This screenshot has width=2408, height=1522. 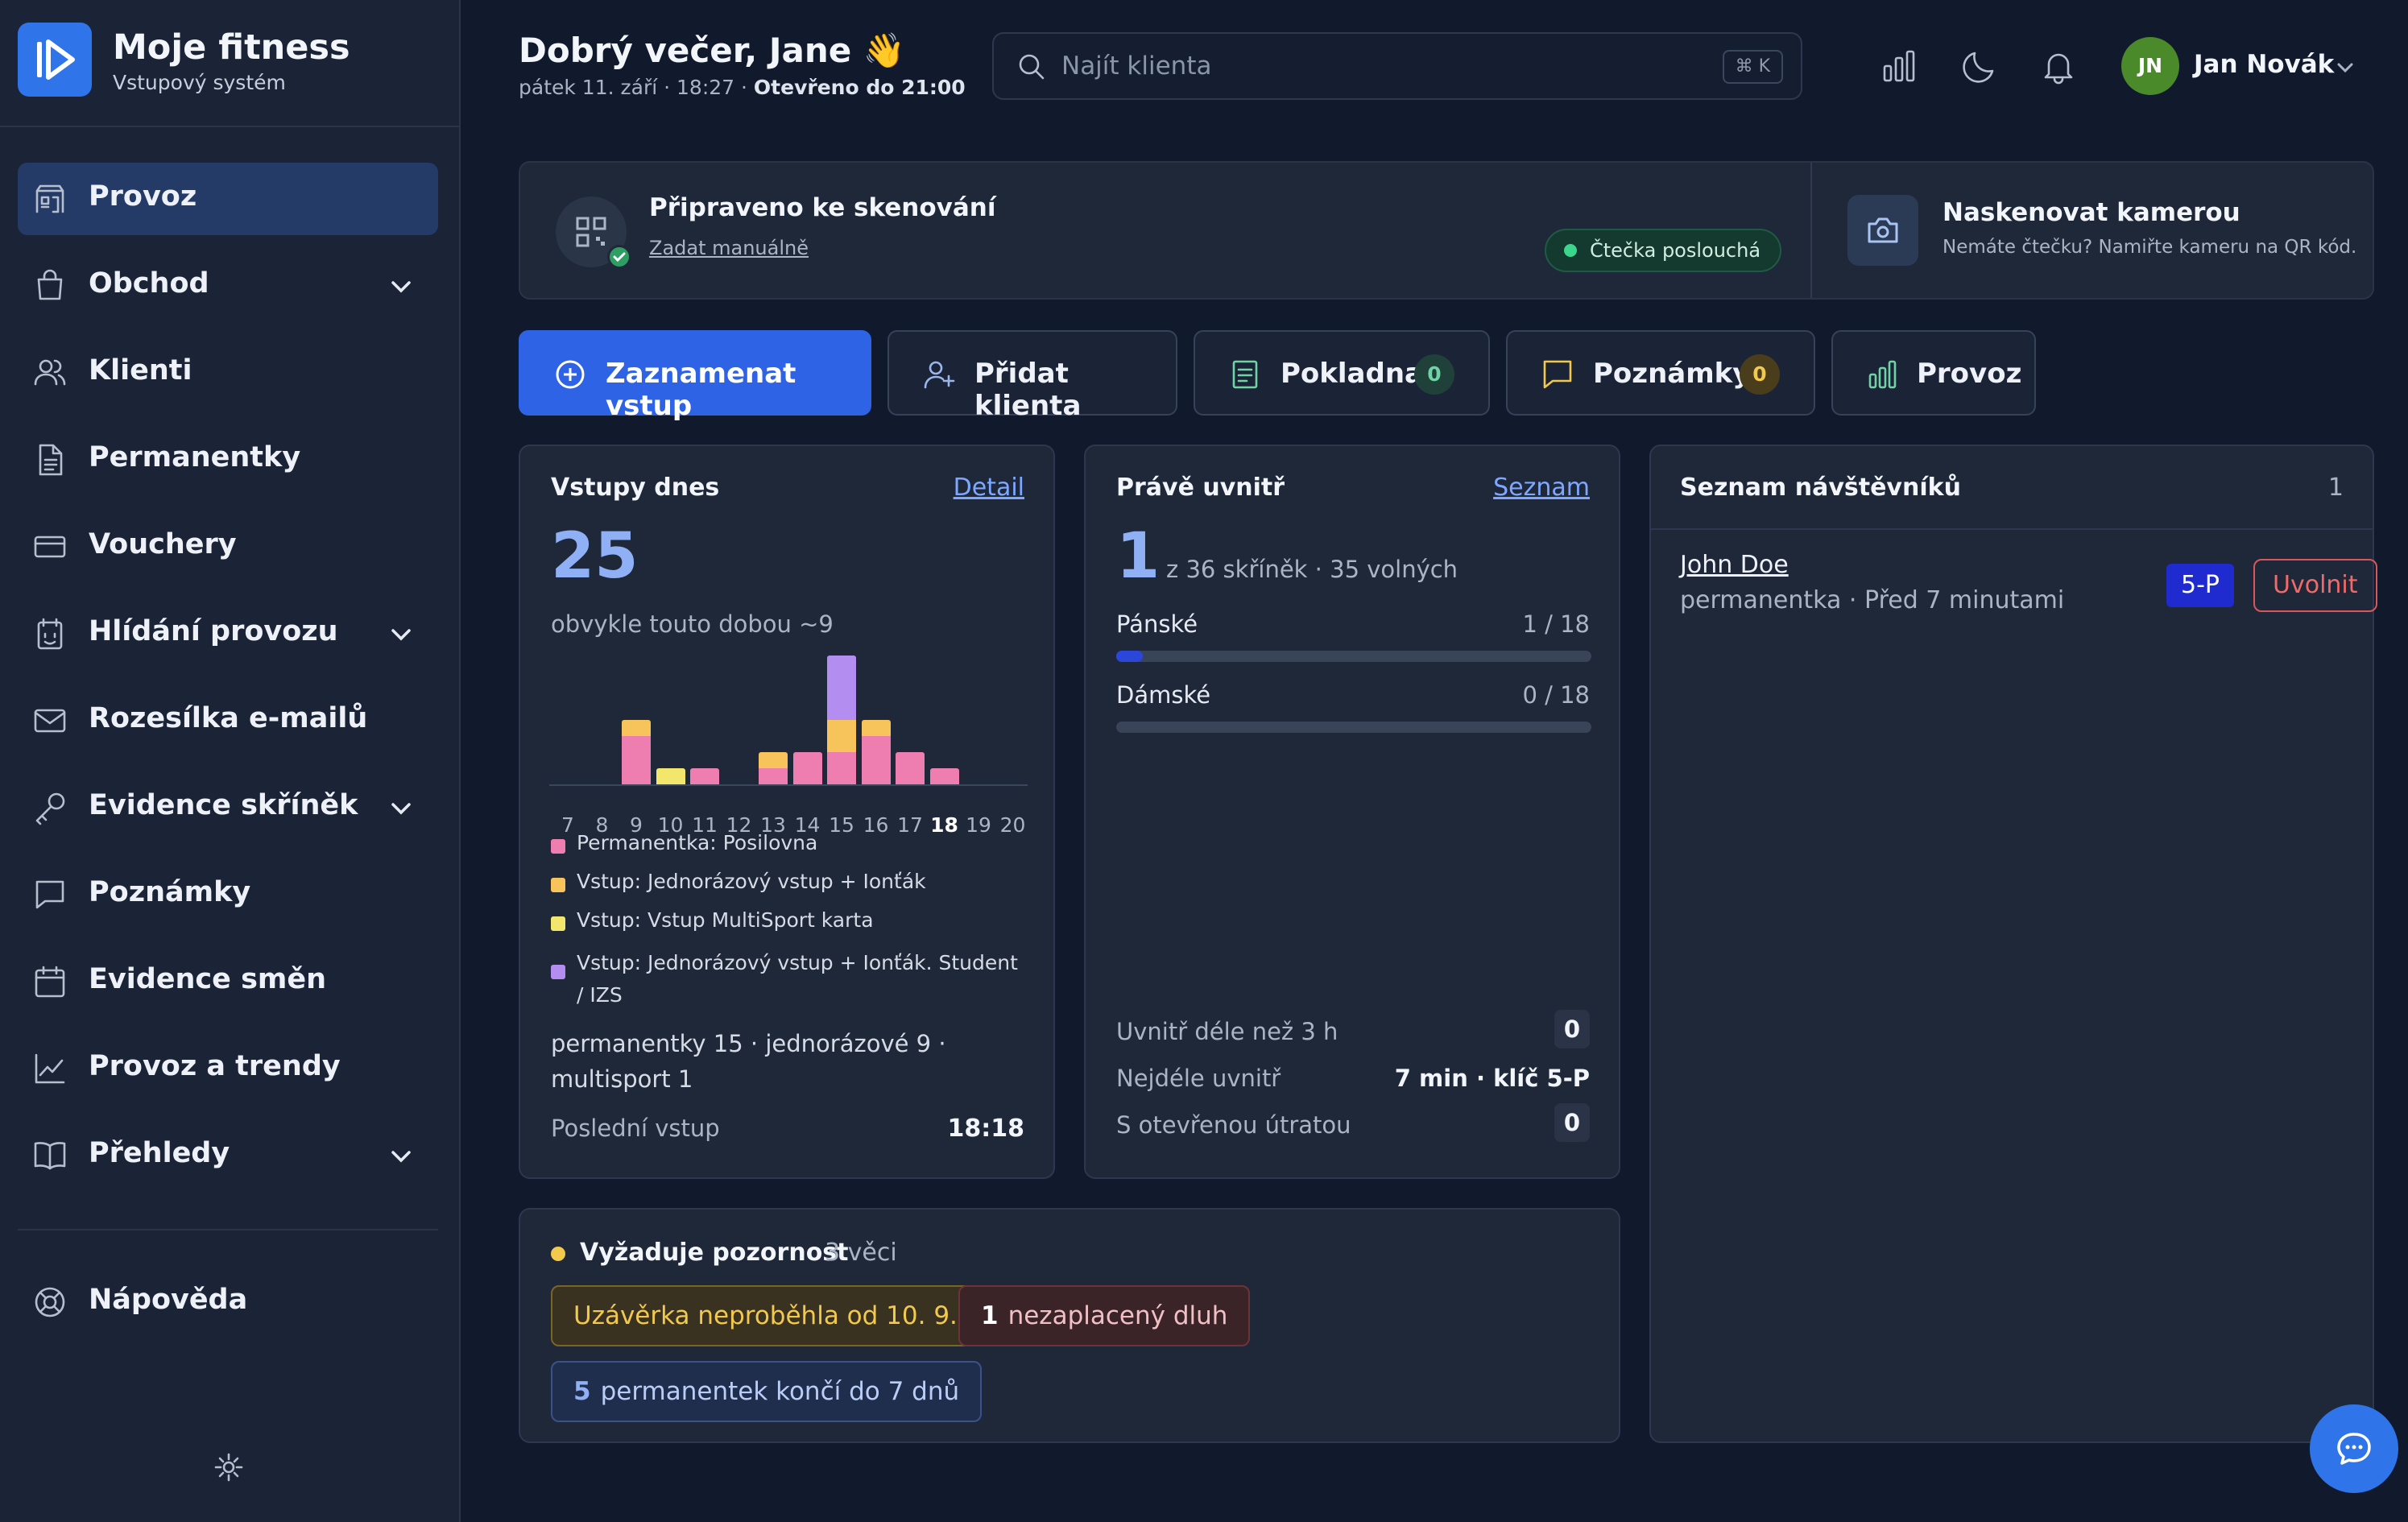 I want to click on men-lockers-label: Pánské, so click(x=1157, y=624).